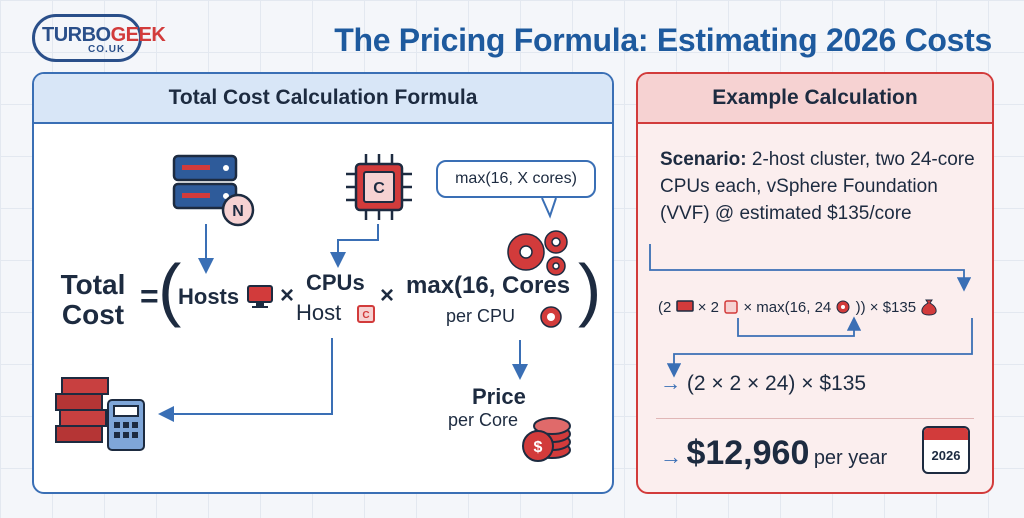 The image size is (1024, 518). Describe the element at coordinates (499, 396) in the screenshot. I see `price-label: Price` at that location.